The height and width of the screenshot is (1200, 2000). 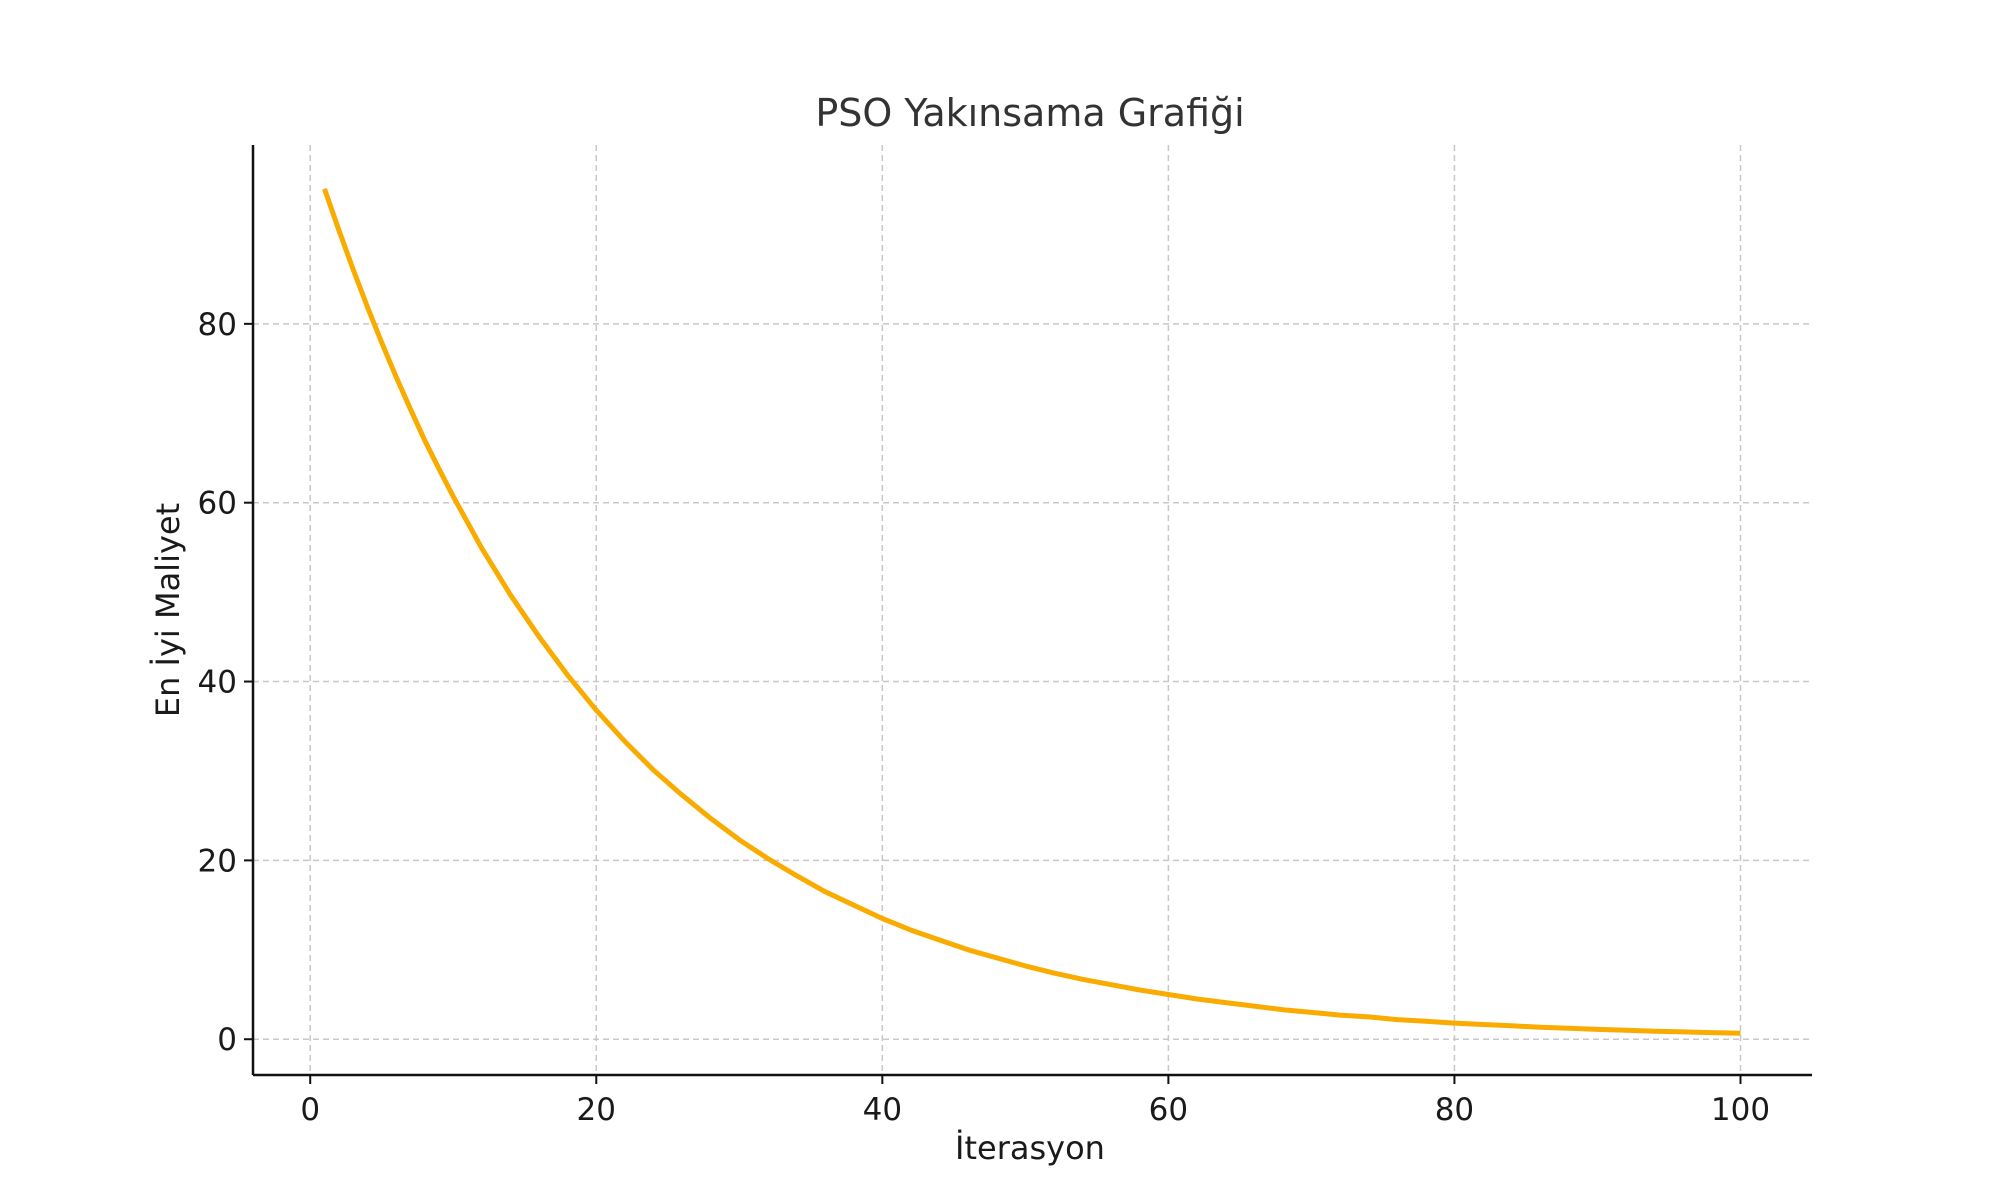 I want to click on chart-title: PSO Yakınsama Grafiği, so click(x=1029, y=113).